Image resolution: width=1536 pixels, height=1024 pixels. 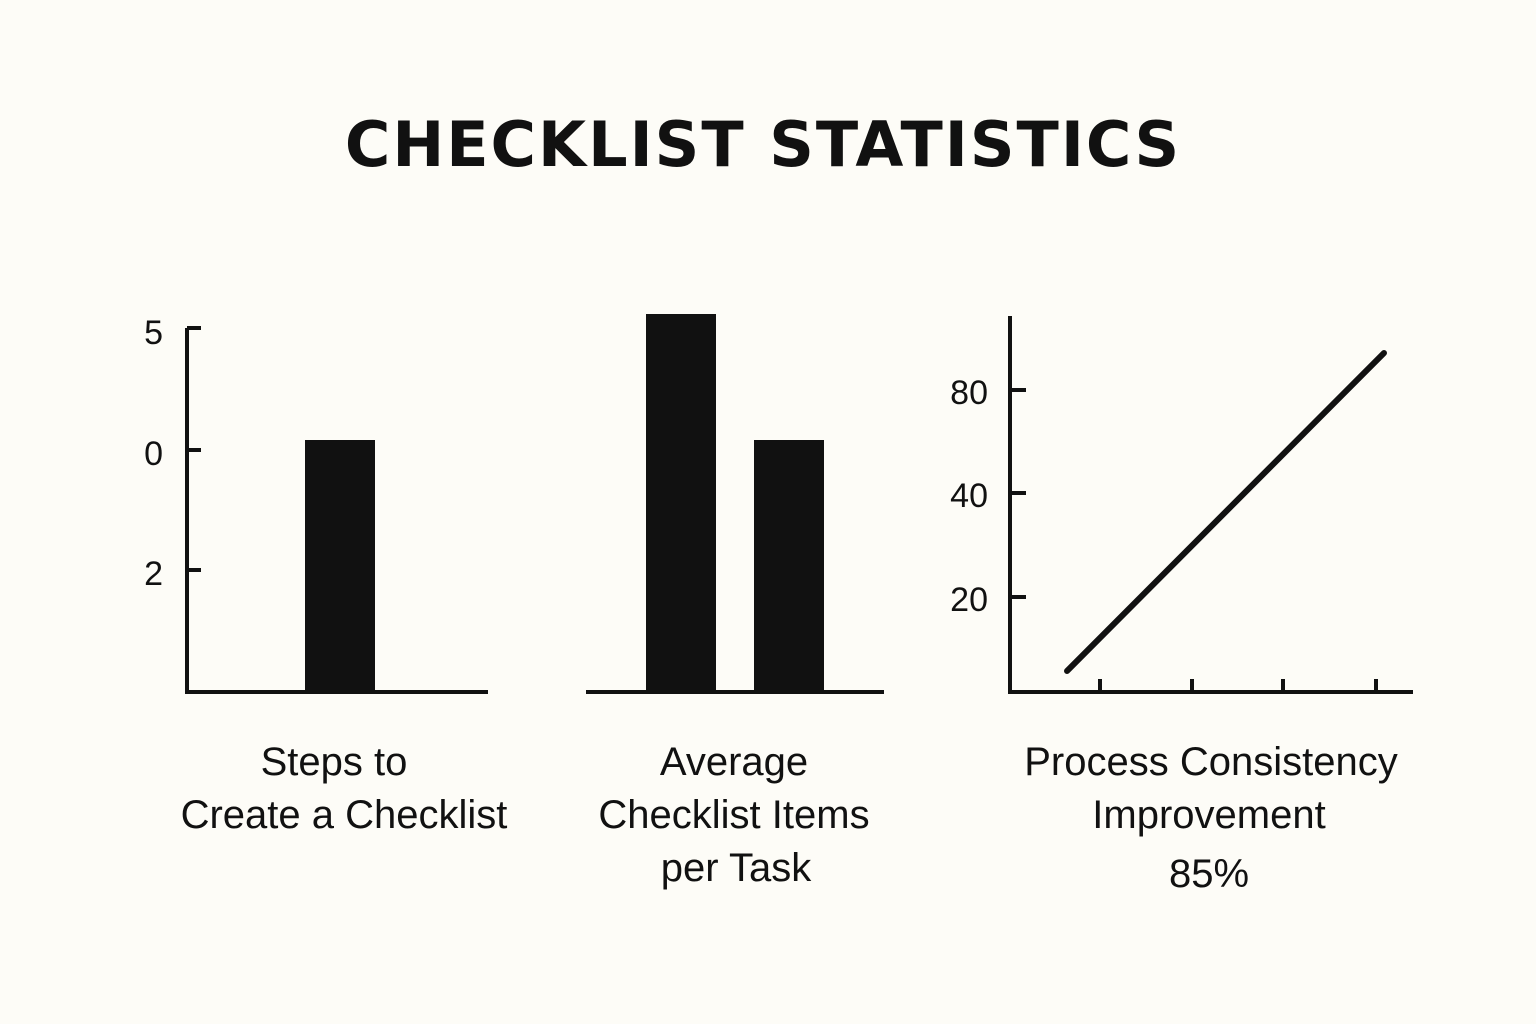 What do you see at coordinates (763, 144) in the screenshot?
I see `page-title: CHECKLIST STATISTICS` at bounding box center [763, 144].